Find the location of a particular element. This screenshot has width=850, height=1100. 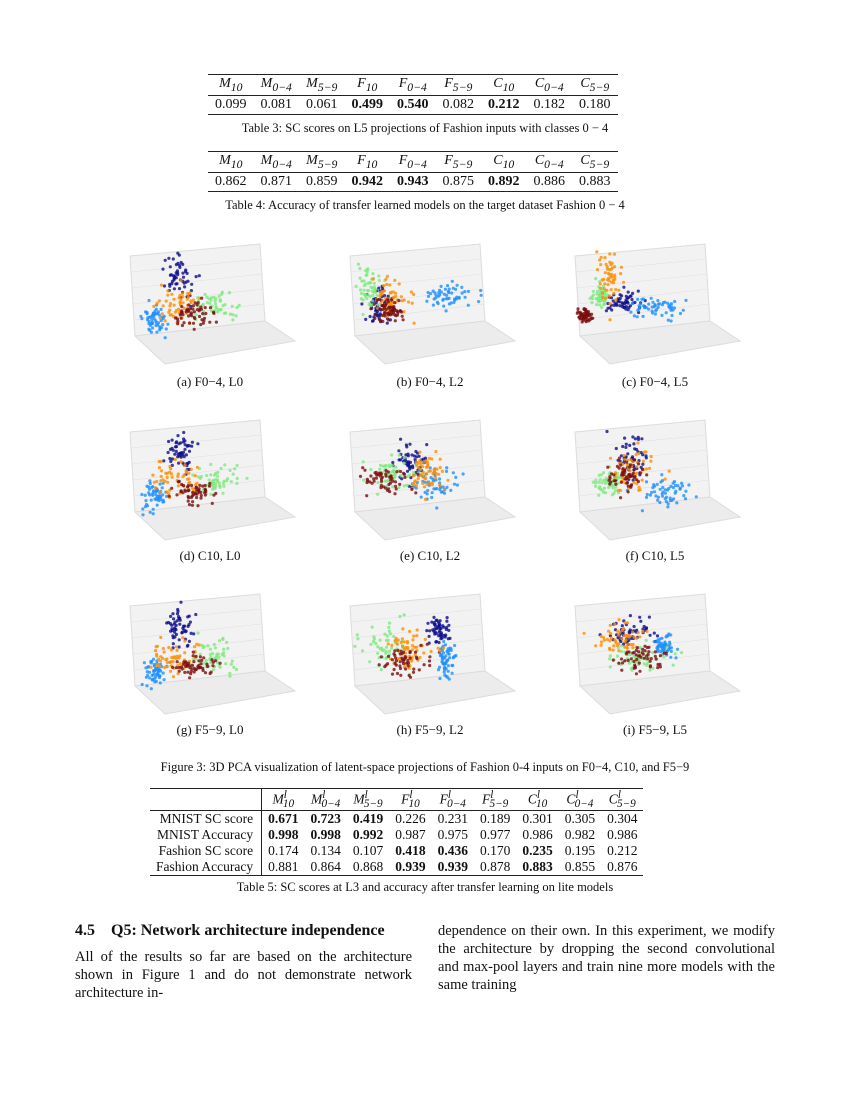

table-5-cell: 0.107 is located at coordinates (368, 851).